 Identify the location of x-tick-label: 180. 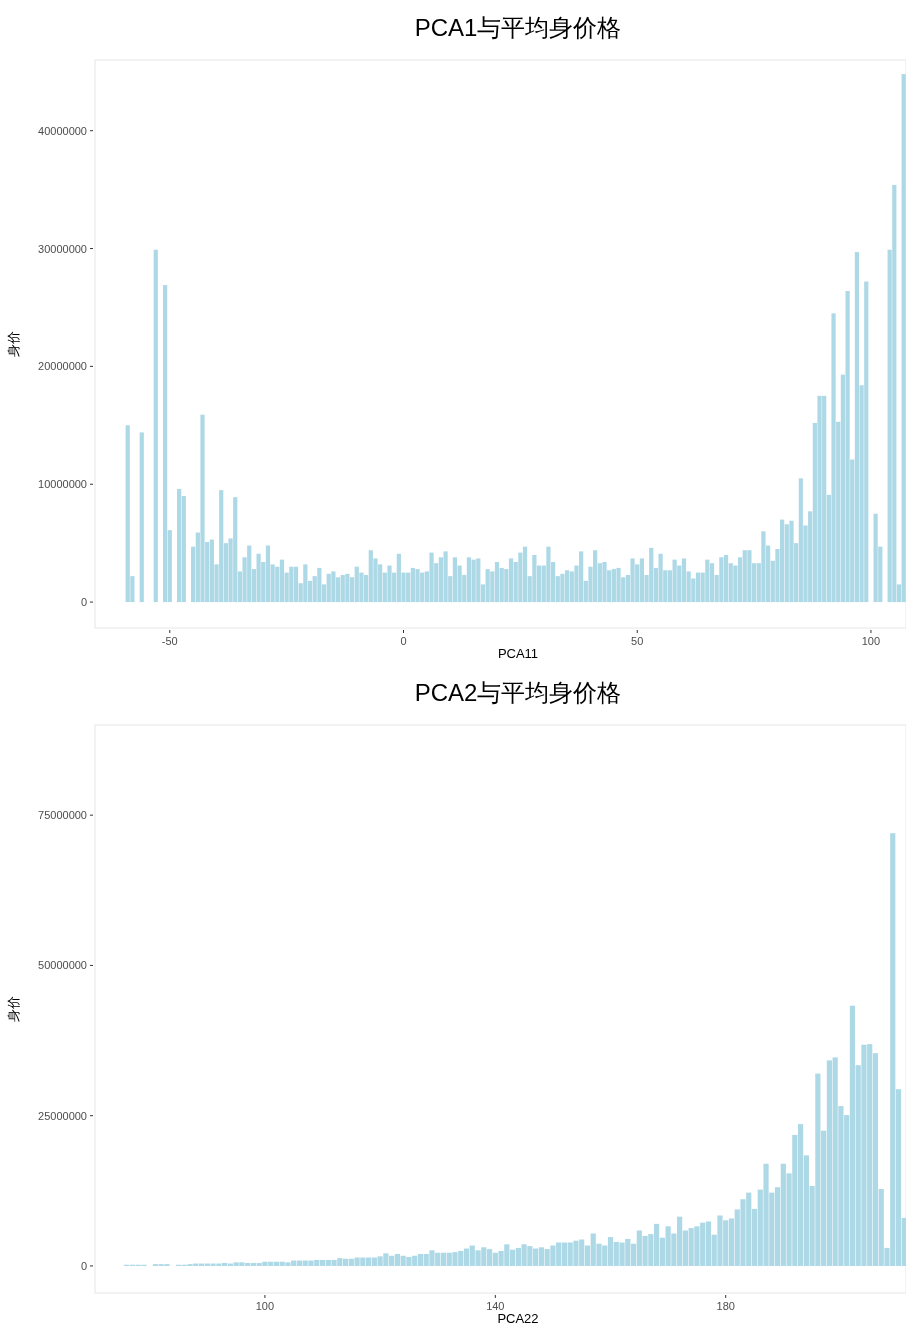
(725, 1306).